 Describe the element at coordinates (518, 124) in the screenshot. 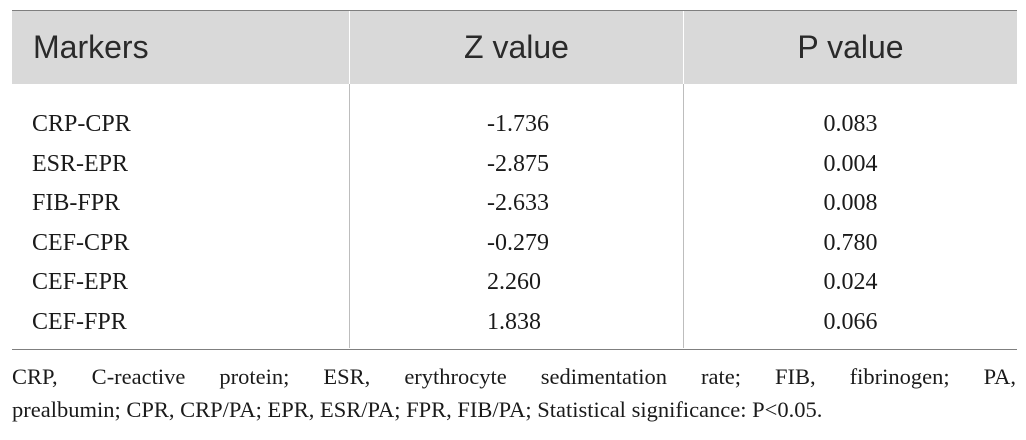

I see `table-cell-z: -1.736` at that location.